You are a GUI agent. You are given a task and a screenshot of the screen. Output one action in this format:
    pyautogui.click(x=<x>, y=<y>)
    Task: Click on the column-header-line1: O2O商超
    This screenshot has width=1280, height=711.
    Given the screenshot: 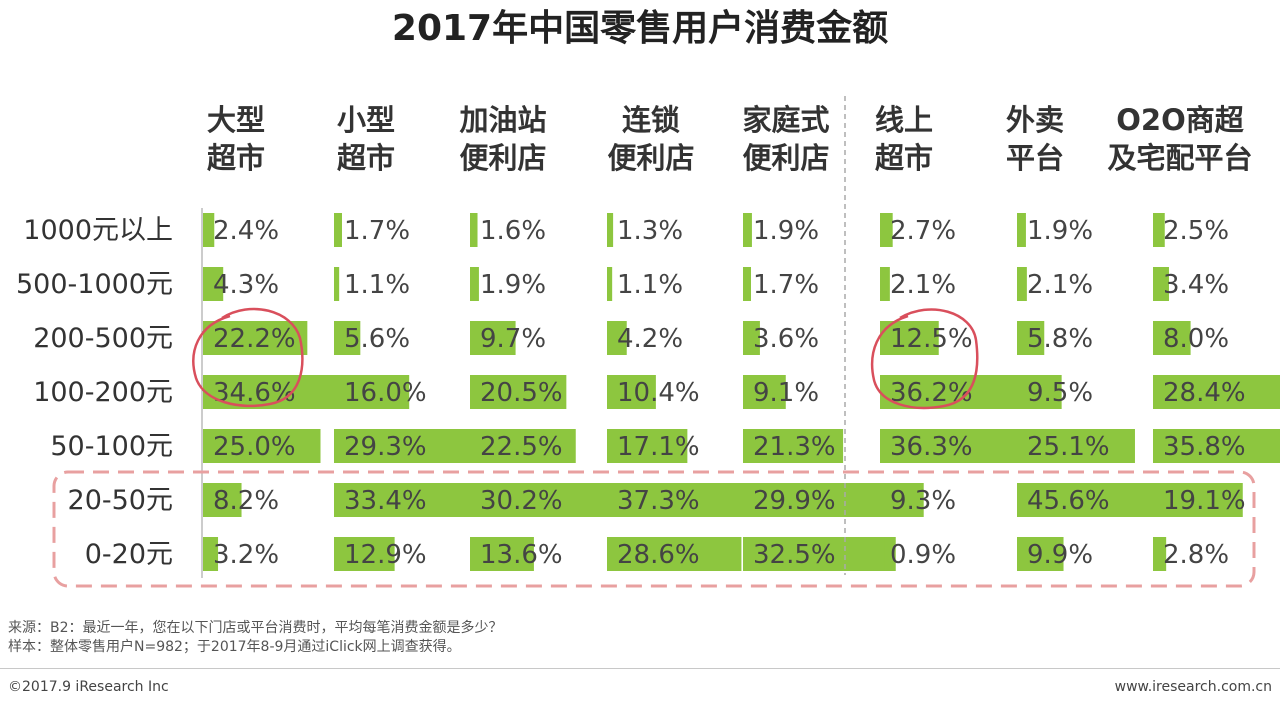 What is the action you would take?
    pyautogui.click(x=1180, y=120)
    